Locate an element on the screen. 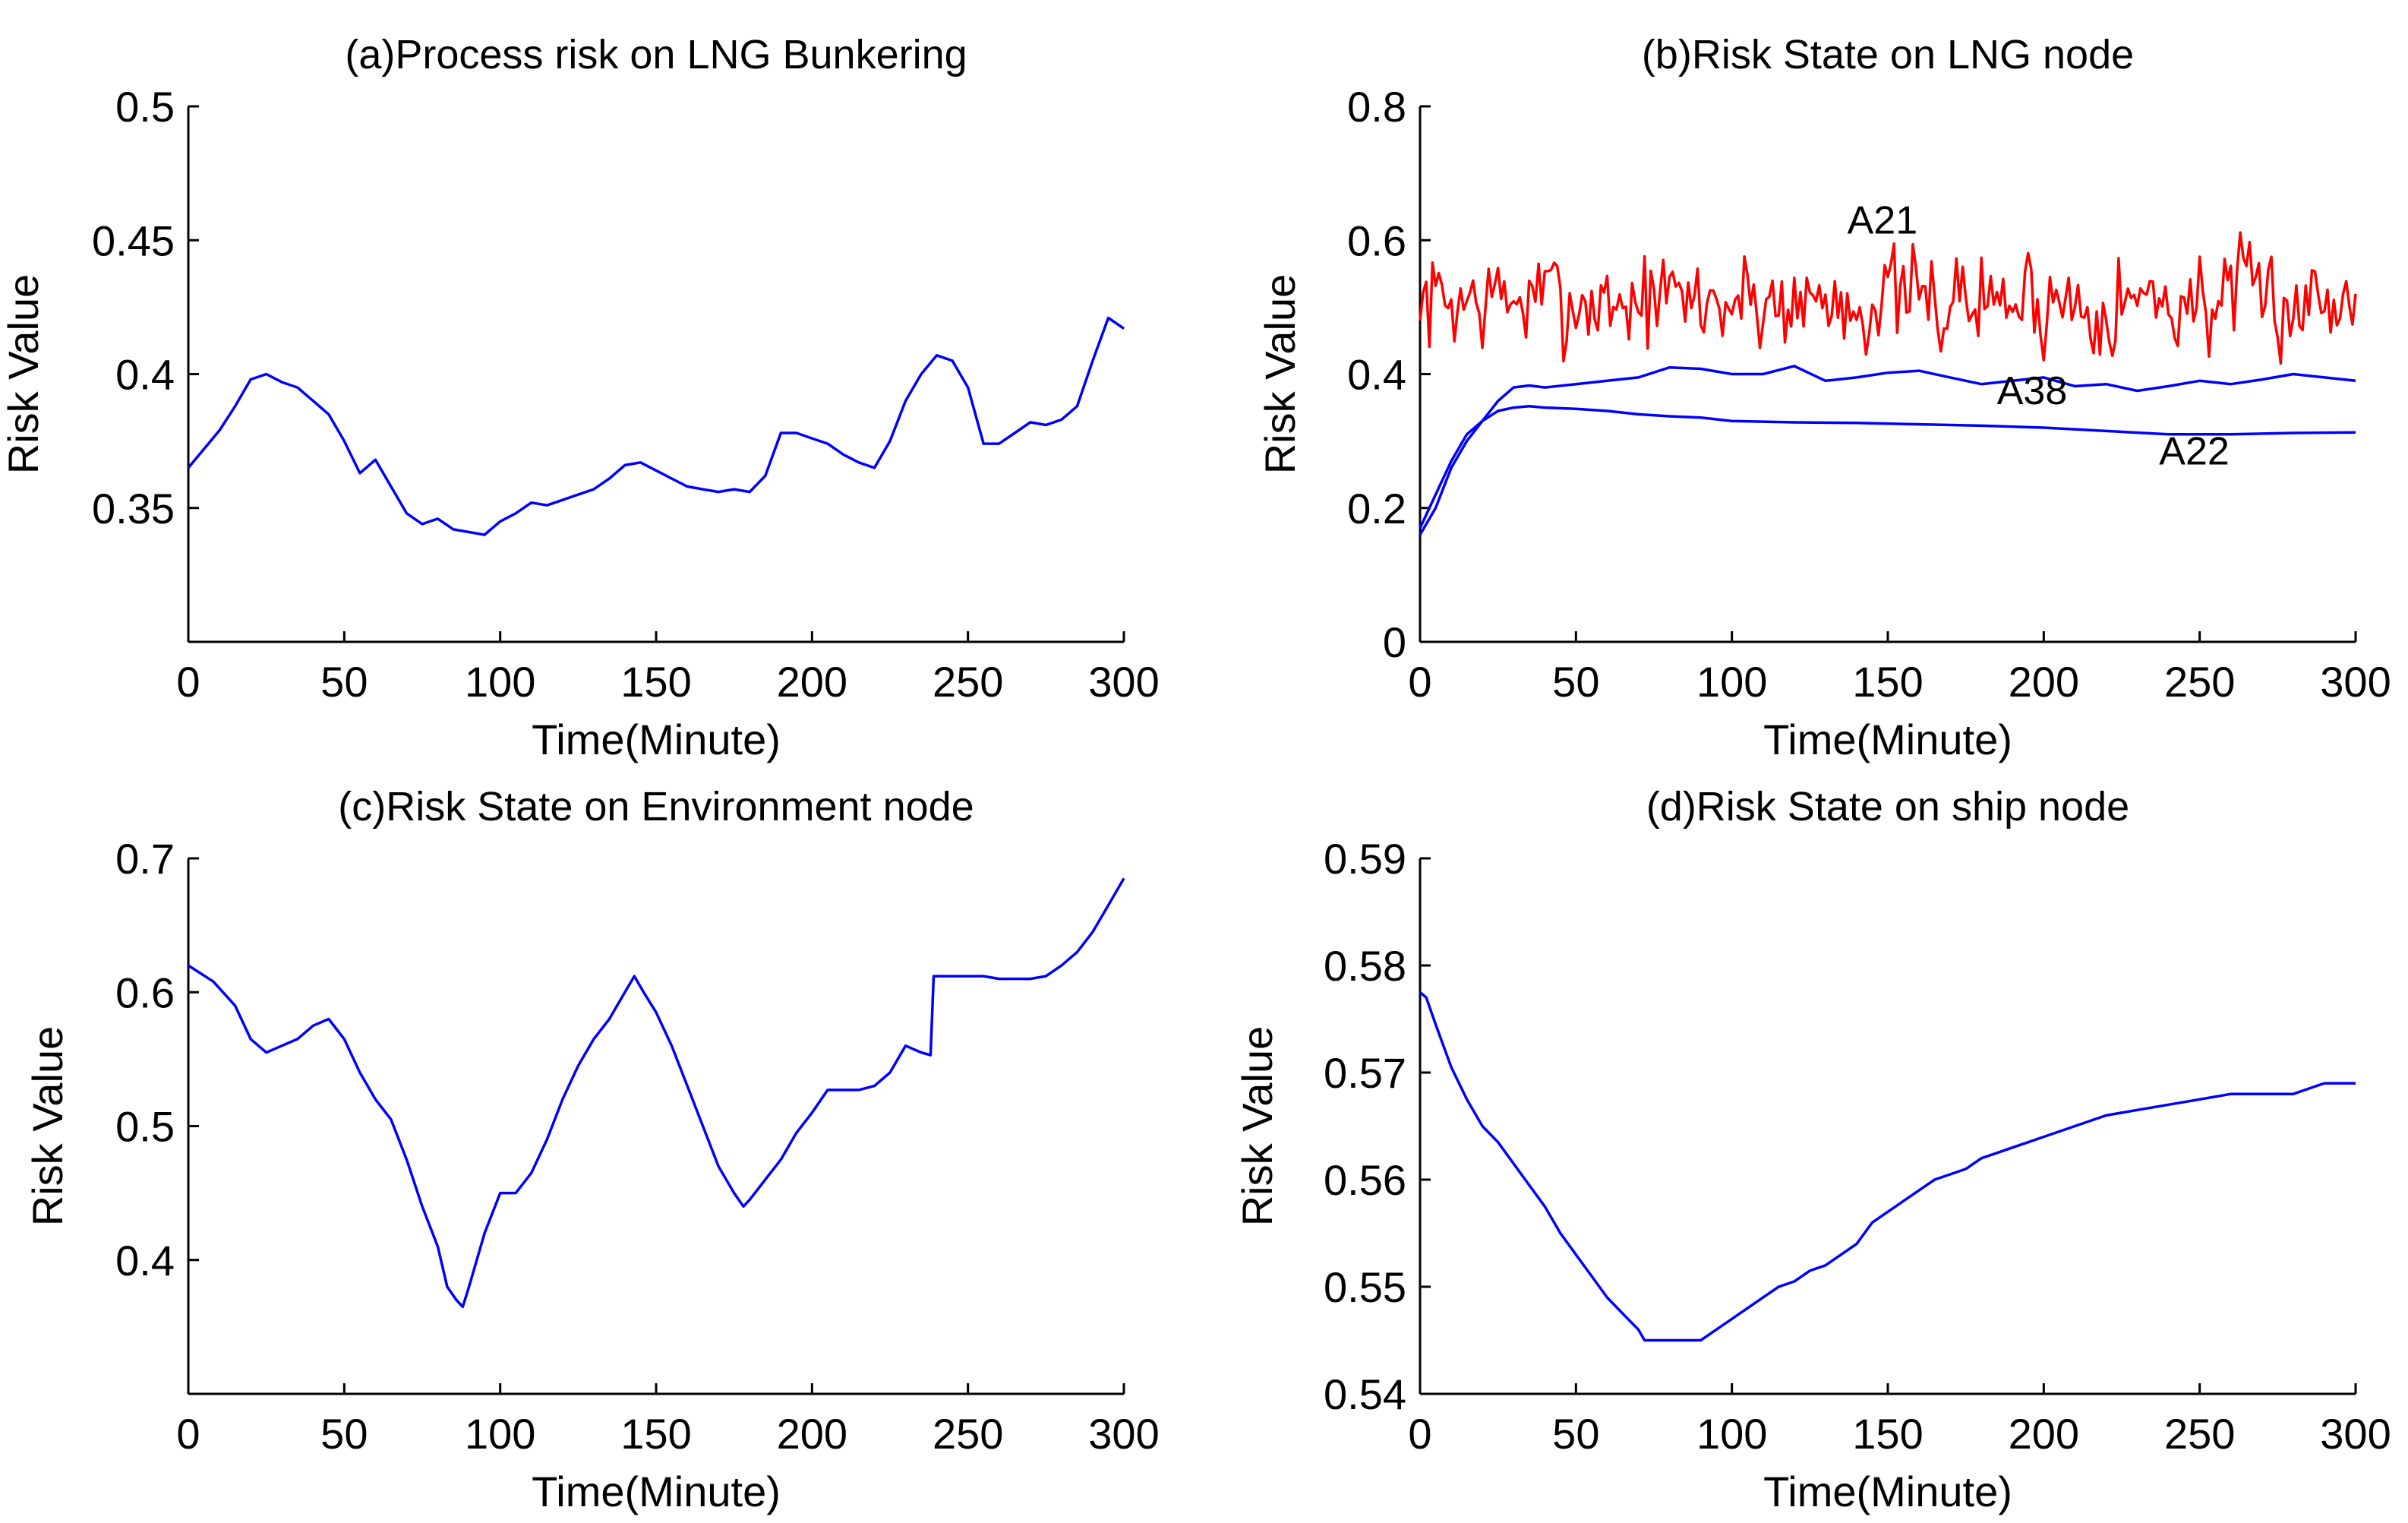  y-tick-label: 0.8 is located at coordinates (1376, 107).